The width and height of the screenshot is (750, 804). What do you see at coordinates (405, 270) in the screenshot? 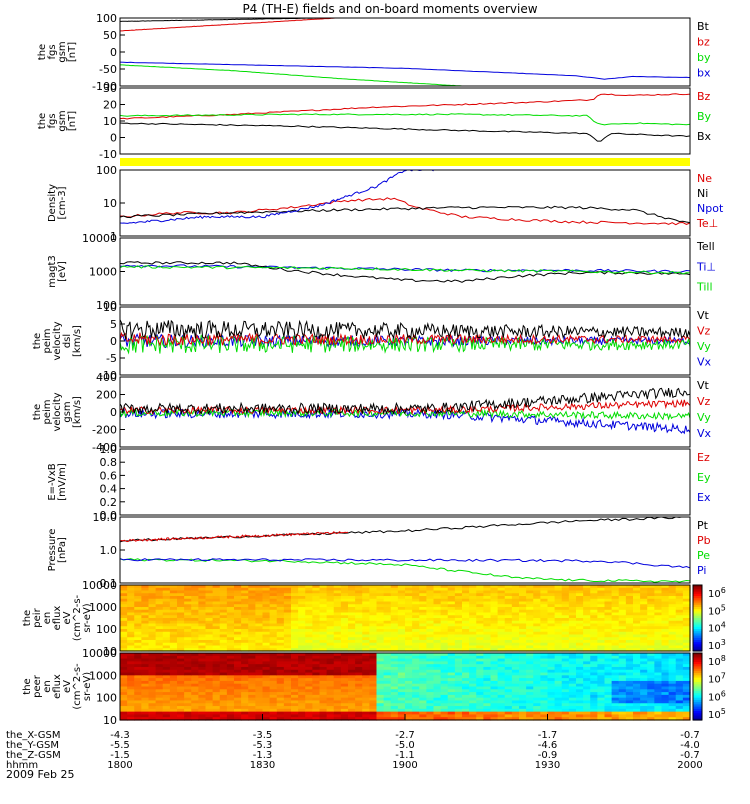
I see `series-line-Till` at bounding box center [405, 270].